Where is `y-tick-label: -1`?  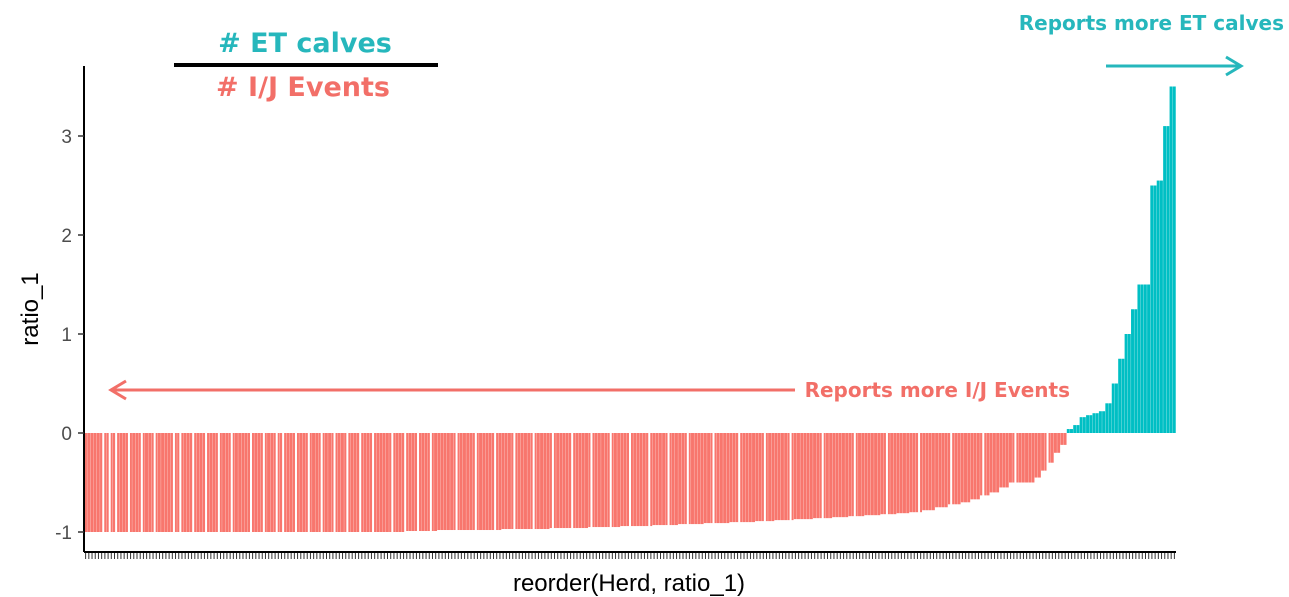 y-tick-label: -1 is located at coordinates (63, 533).